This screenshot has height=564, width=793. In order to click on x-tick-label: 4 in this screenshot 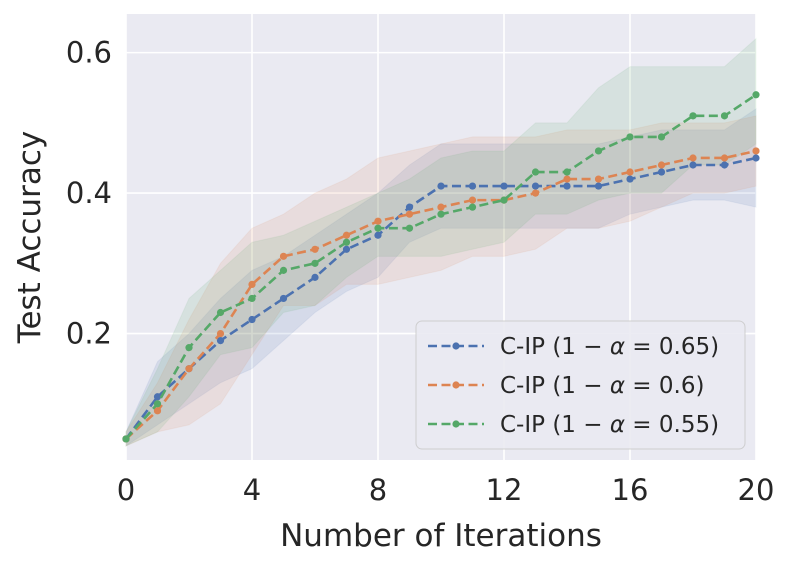, I will do `click(252, 490)`.